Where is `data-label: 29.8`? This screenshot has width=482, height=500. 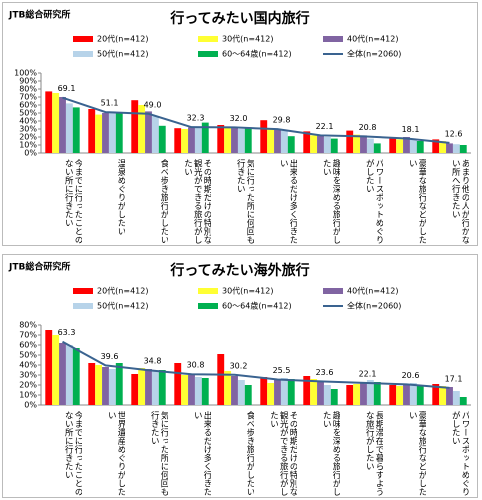
data-label: 29.8 is located at coordinates (282, 120).